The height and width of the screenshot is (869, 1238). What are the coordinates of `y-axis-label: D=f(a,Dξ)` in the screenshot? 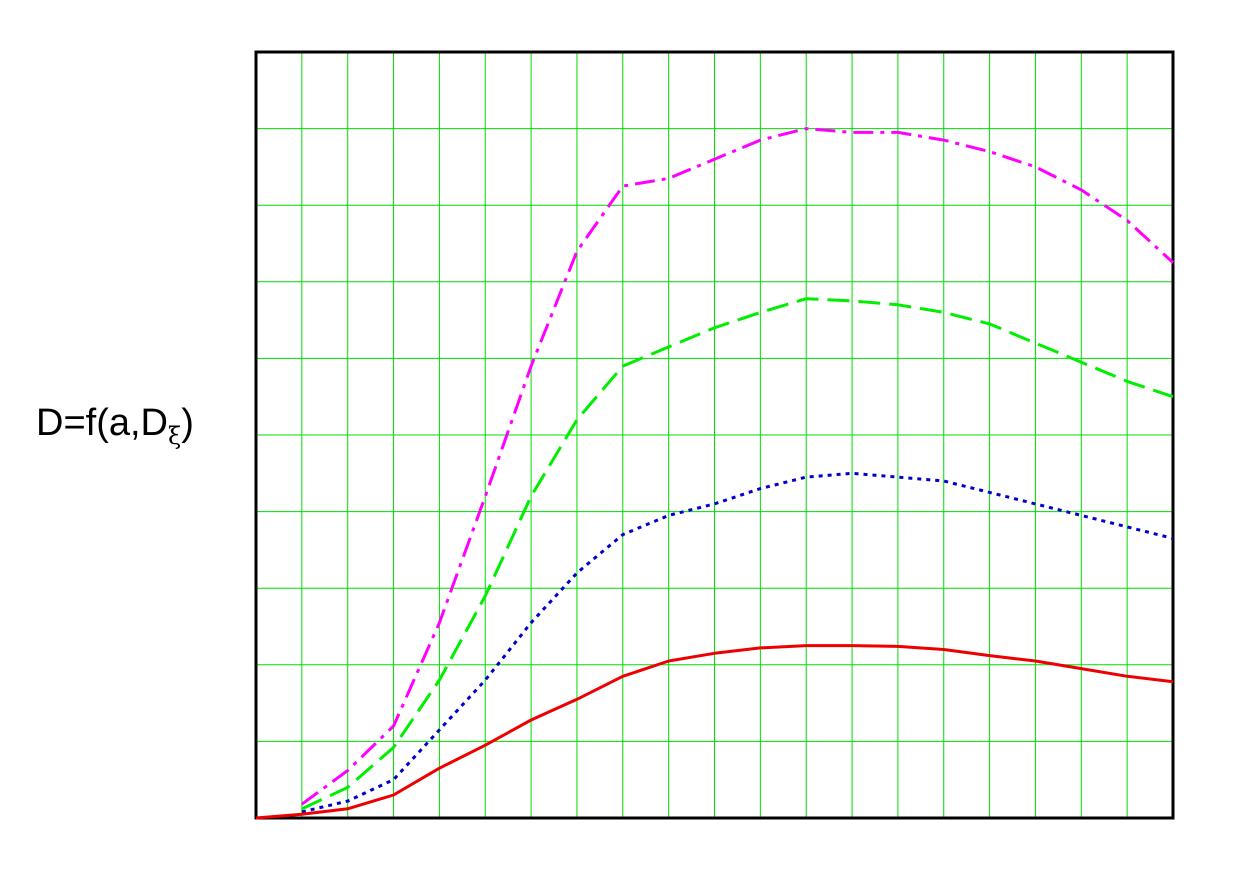 It's located at (115, 426).